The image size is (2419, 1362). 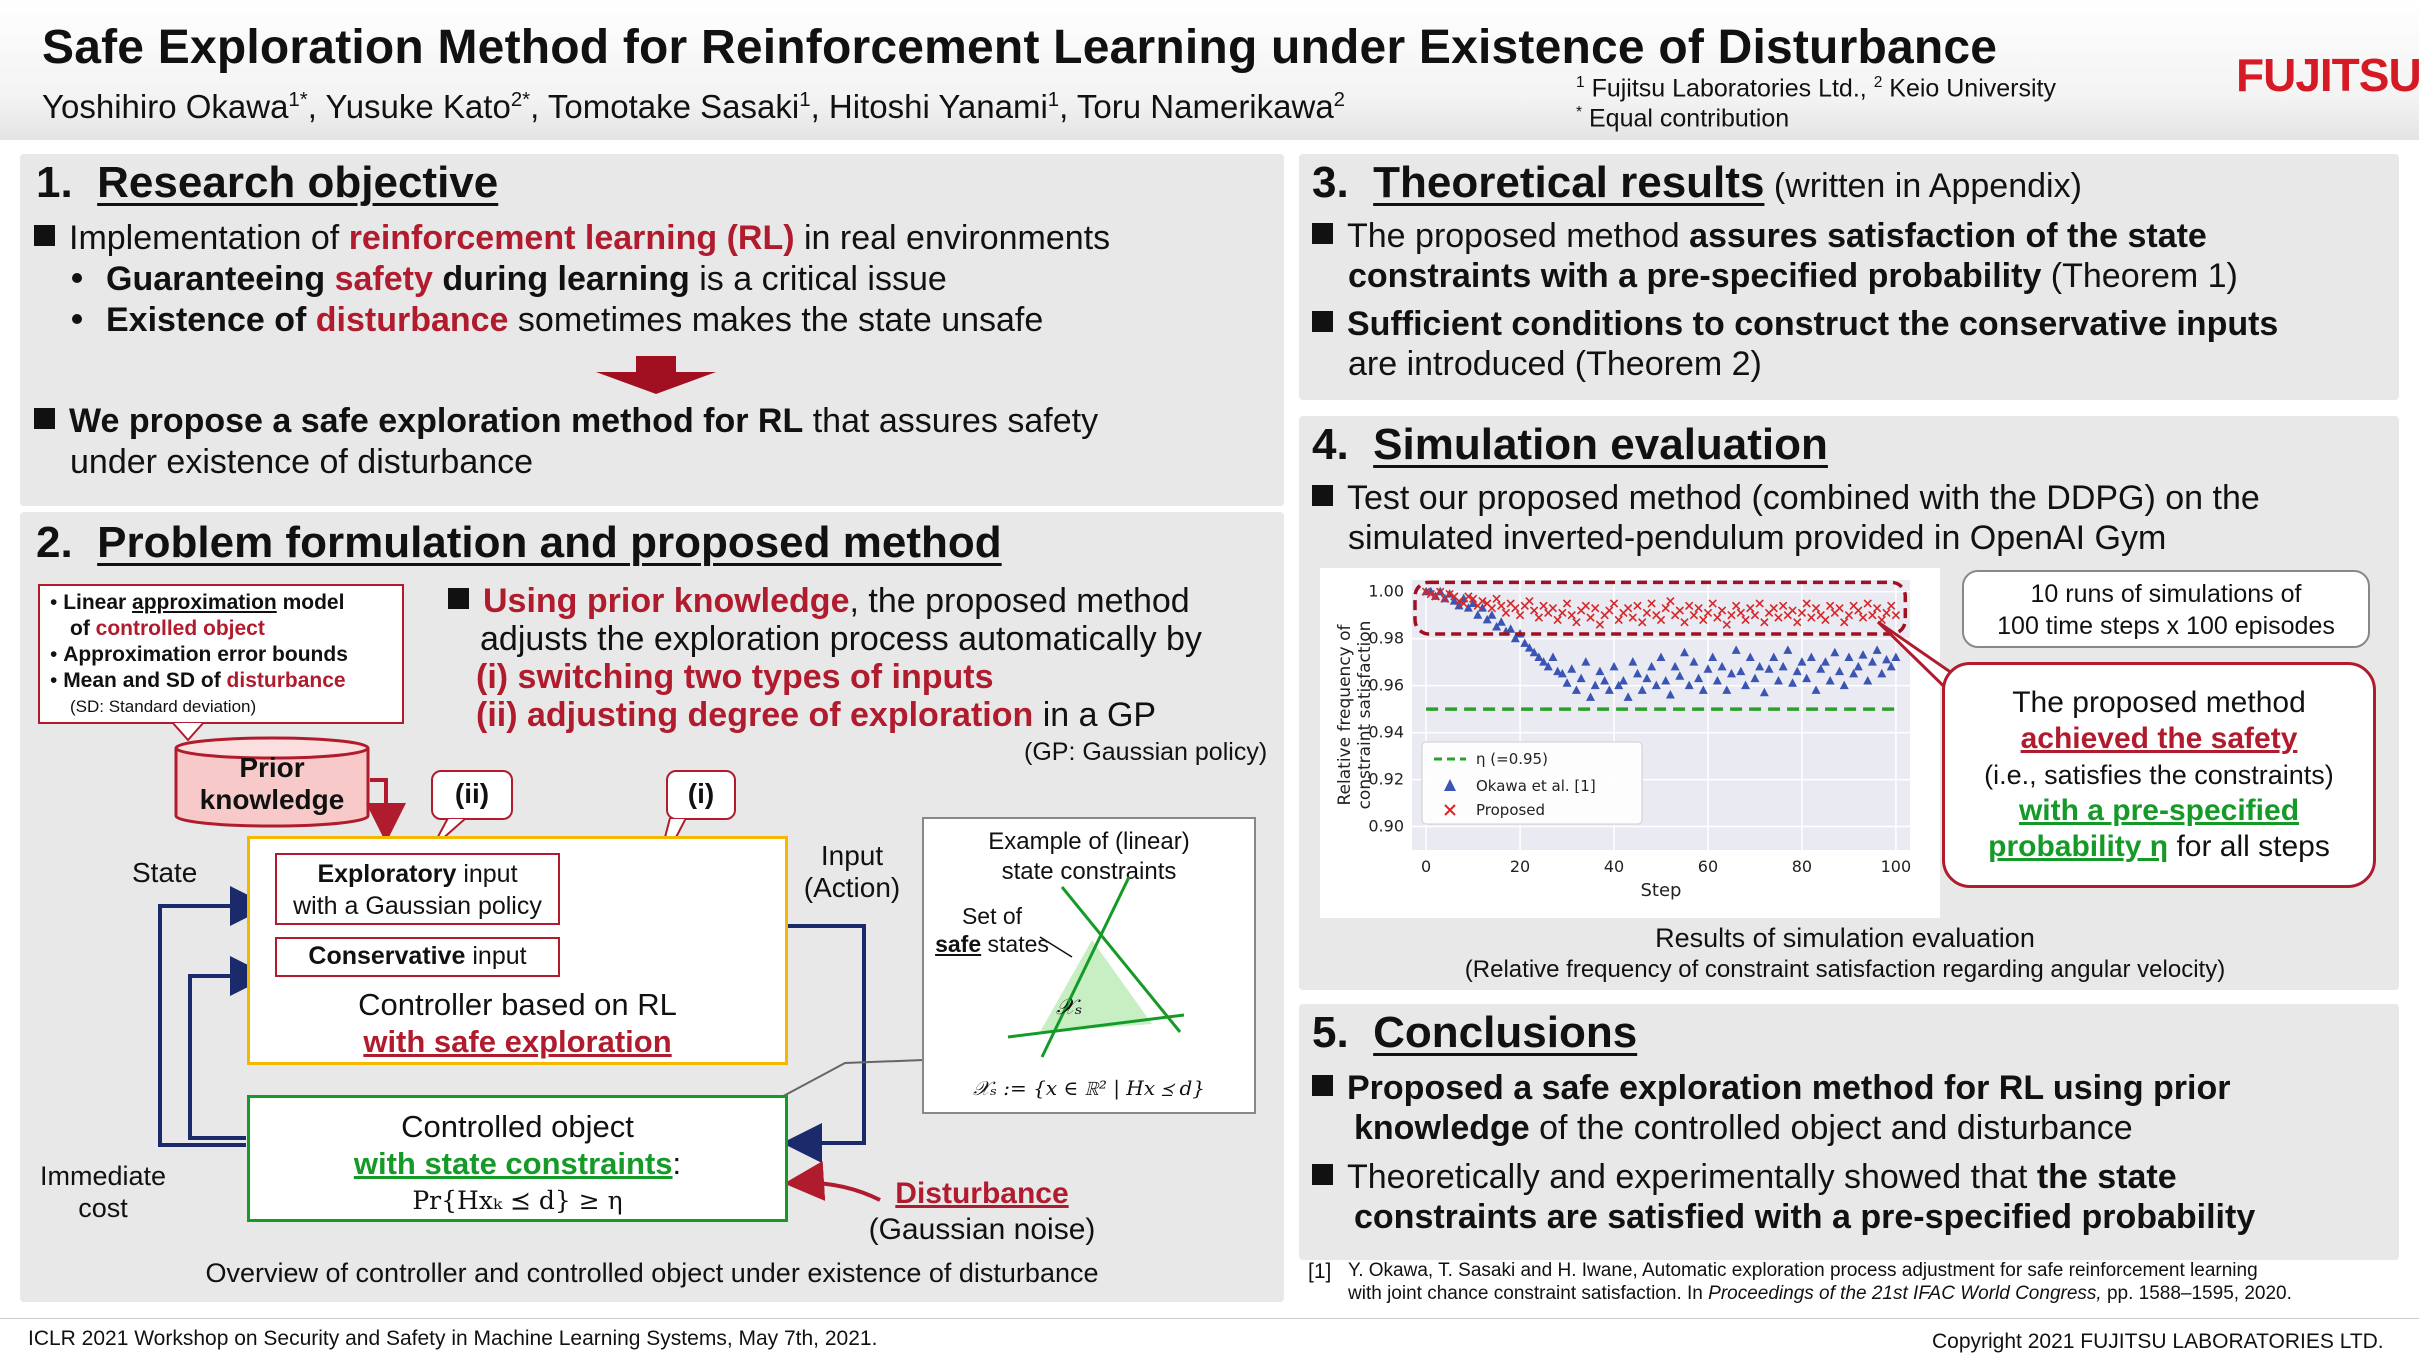 I want to click on x-axis-label: Step, so click(x=1661, y=890).